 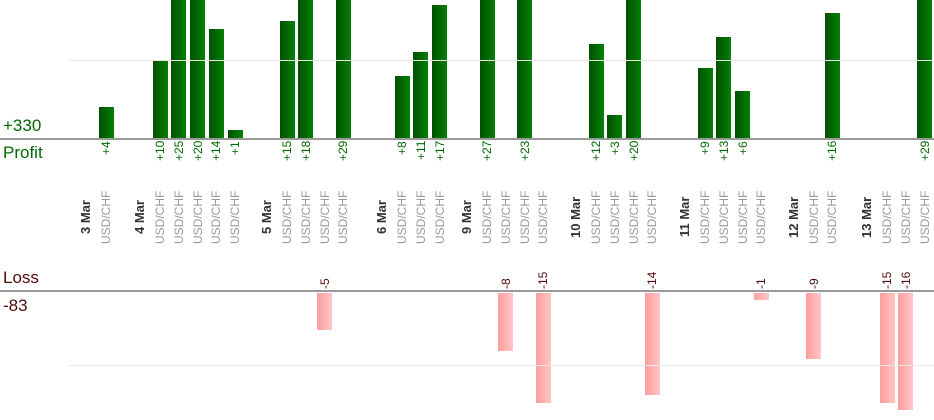 I want to click on profit-value-label: +15, so click(x=287, y=151).